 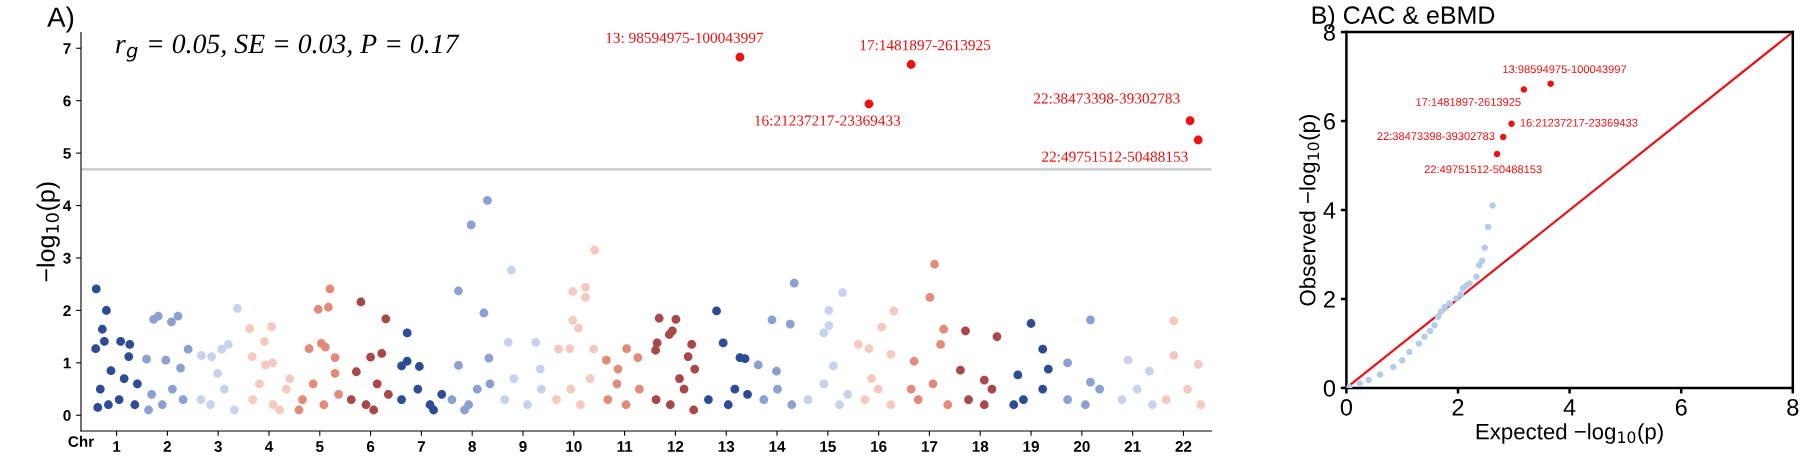 I want to click on x-tick-label: 0, so click(x=1346, y=407).